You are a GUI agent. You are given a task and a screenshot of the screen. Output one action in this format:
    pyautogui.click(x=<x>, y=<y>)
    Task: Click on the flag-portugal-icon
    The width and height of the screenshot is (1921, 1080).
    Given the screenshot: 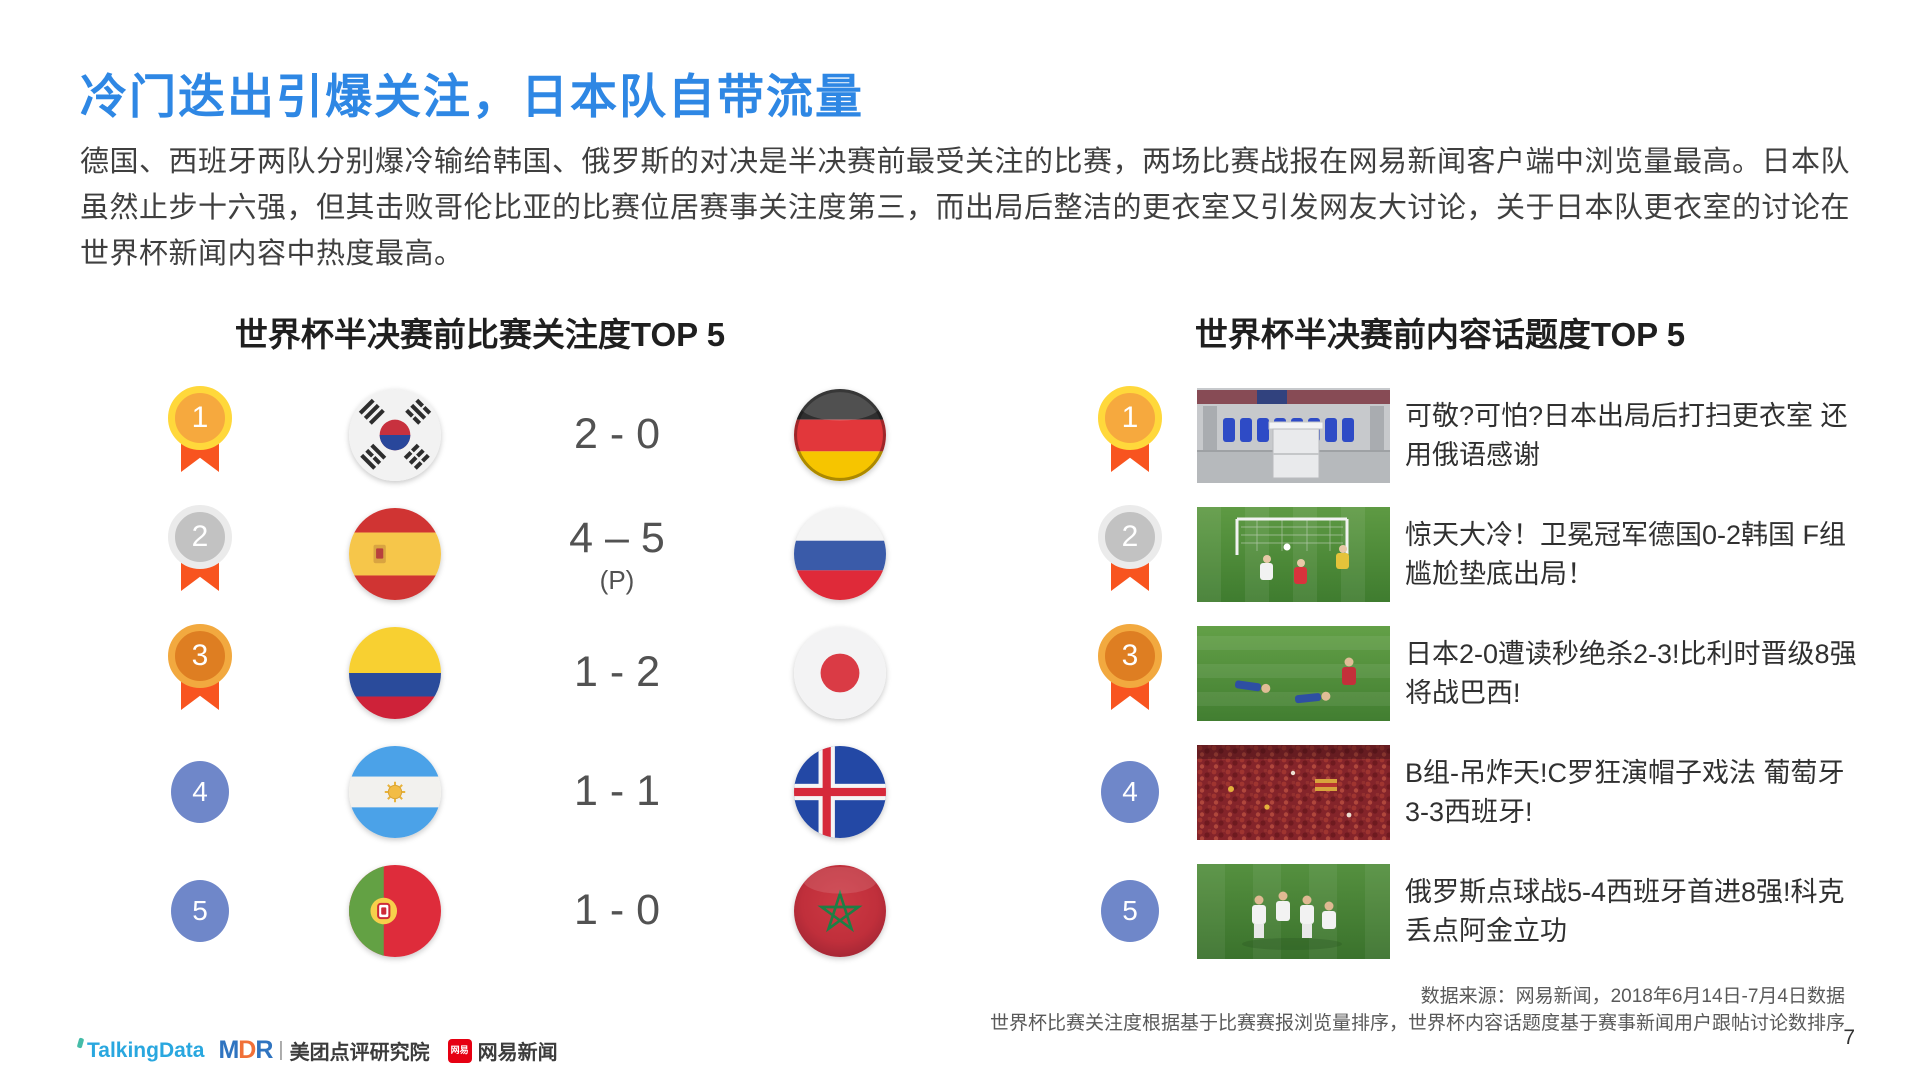 What is the action you would take?
    pyautogui.click(x=395, y=911)
    